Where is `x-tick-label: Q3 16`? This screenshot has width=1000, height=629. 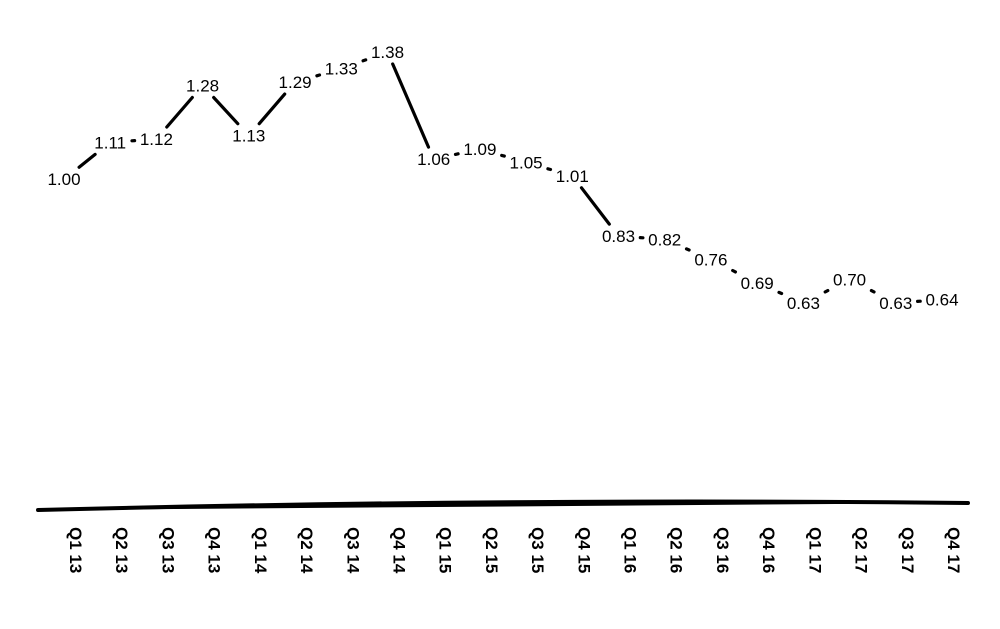
x-tick-label: Q3 16 is located at coordinates (722, 550).